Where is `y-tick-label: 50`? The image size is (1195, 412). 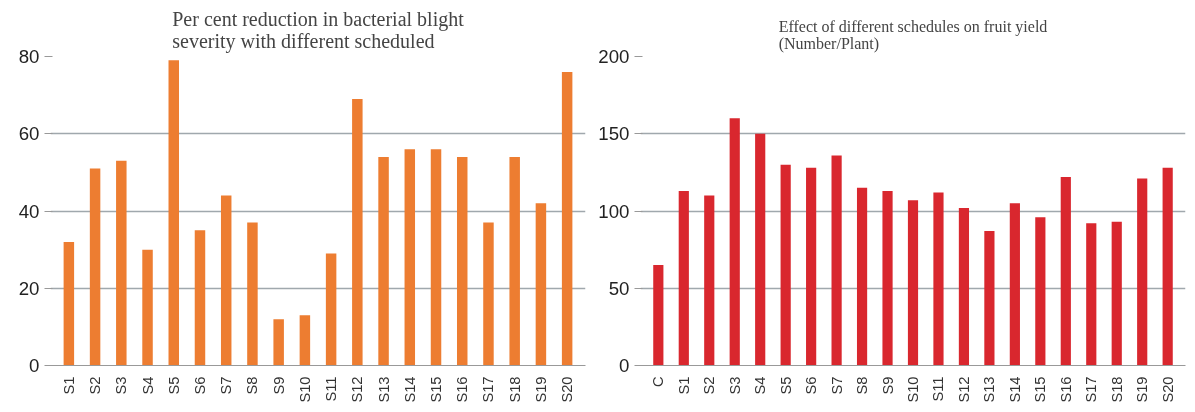 y-tick-label: 50 is located at coordinates (619, 288).